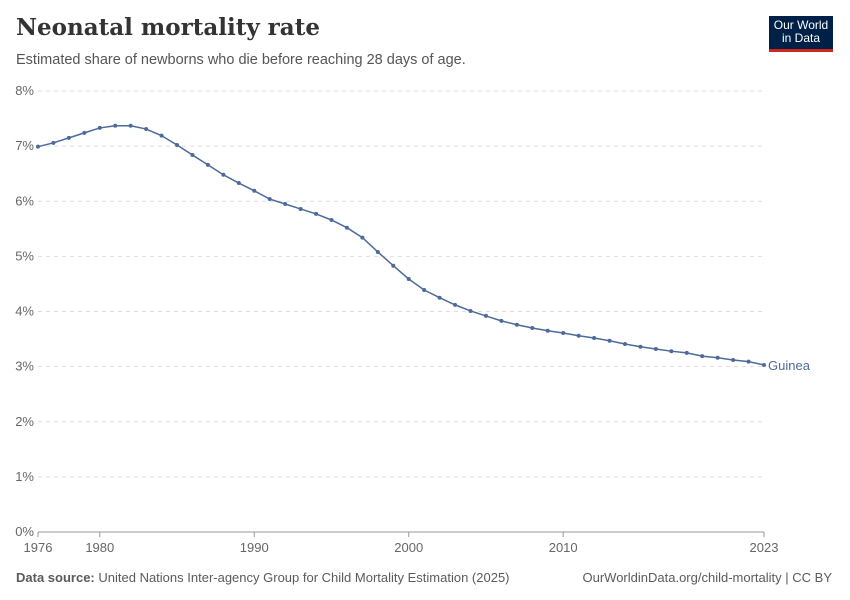 The image size is (850, 600). I want to click on x-tick-label: 2010, so click(563, 547).